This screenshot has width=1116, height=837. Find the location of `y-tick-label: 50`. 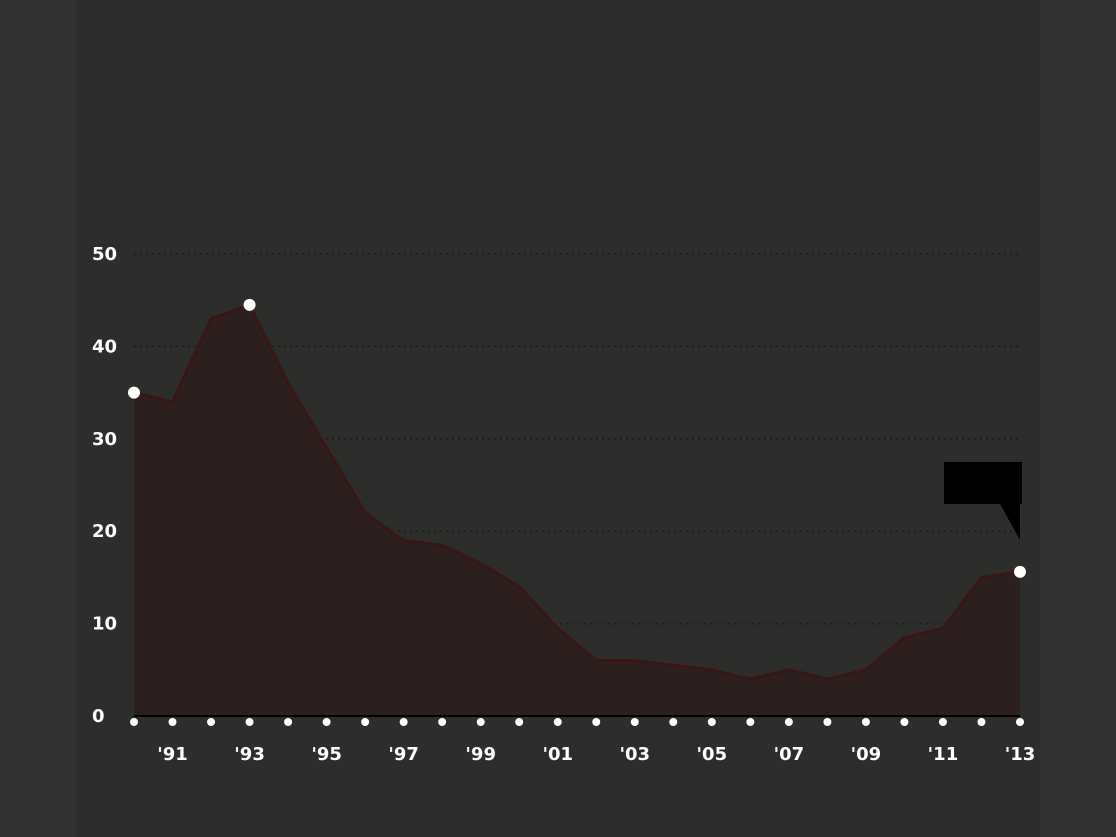

y-tick-label: 50 is located at coordinates (104, 254).